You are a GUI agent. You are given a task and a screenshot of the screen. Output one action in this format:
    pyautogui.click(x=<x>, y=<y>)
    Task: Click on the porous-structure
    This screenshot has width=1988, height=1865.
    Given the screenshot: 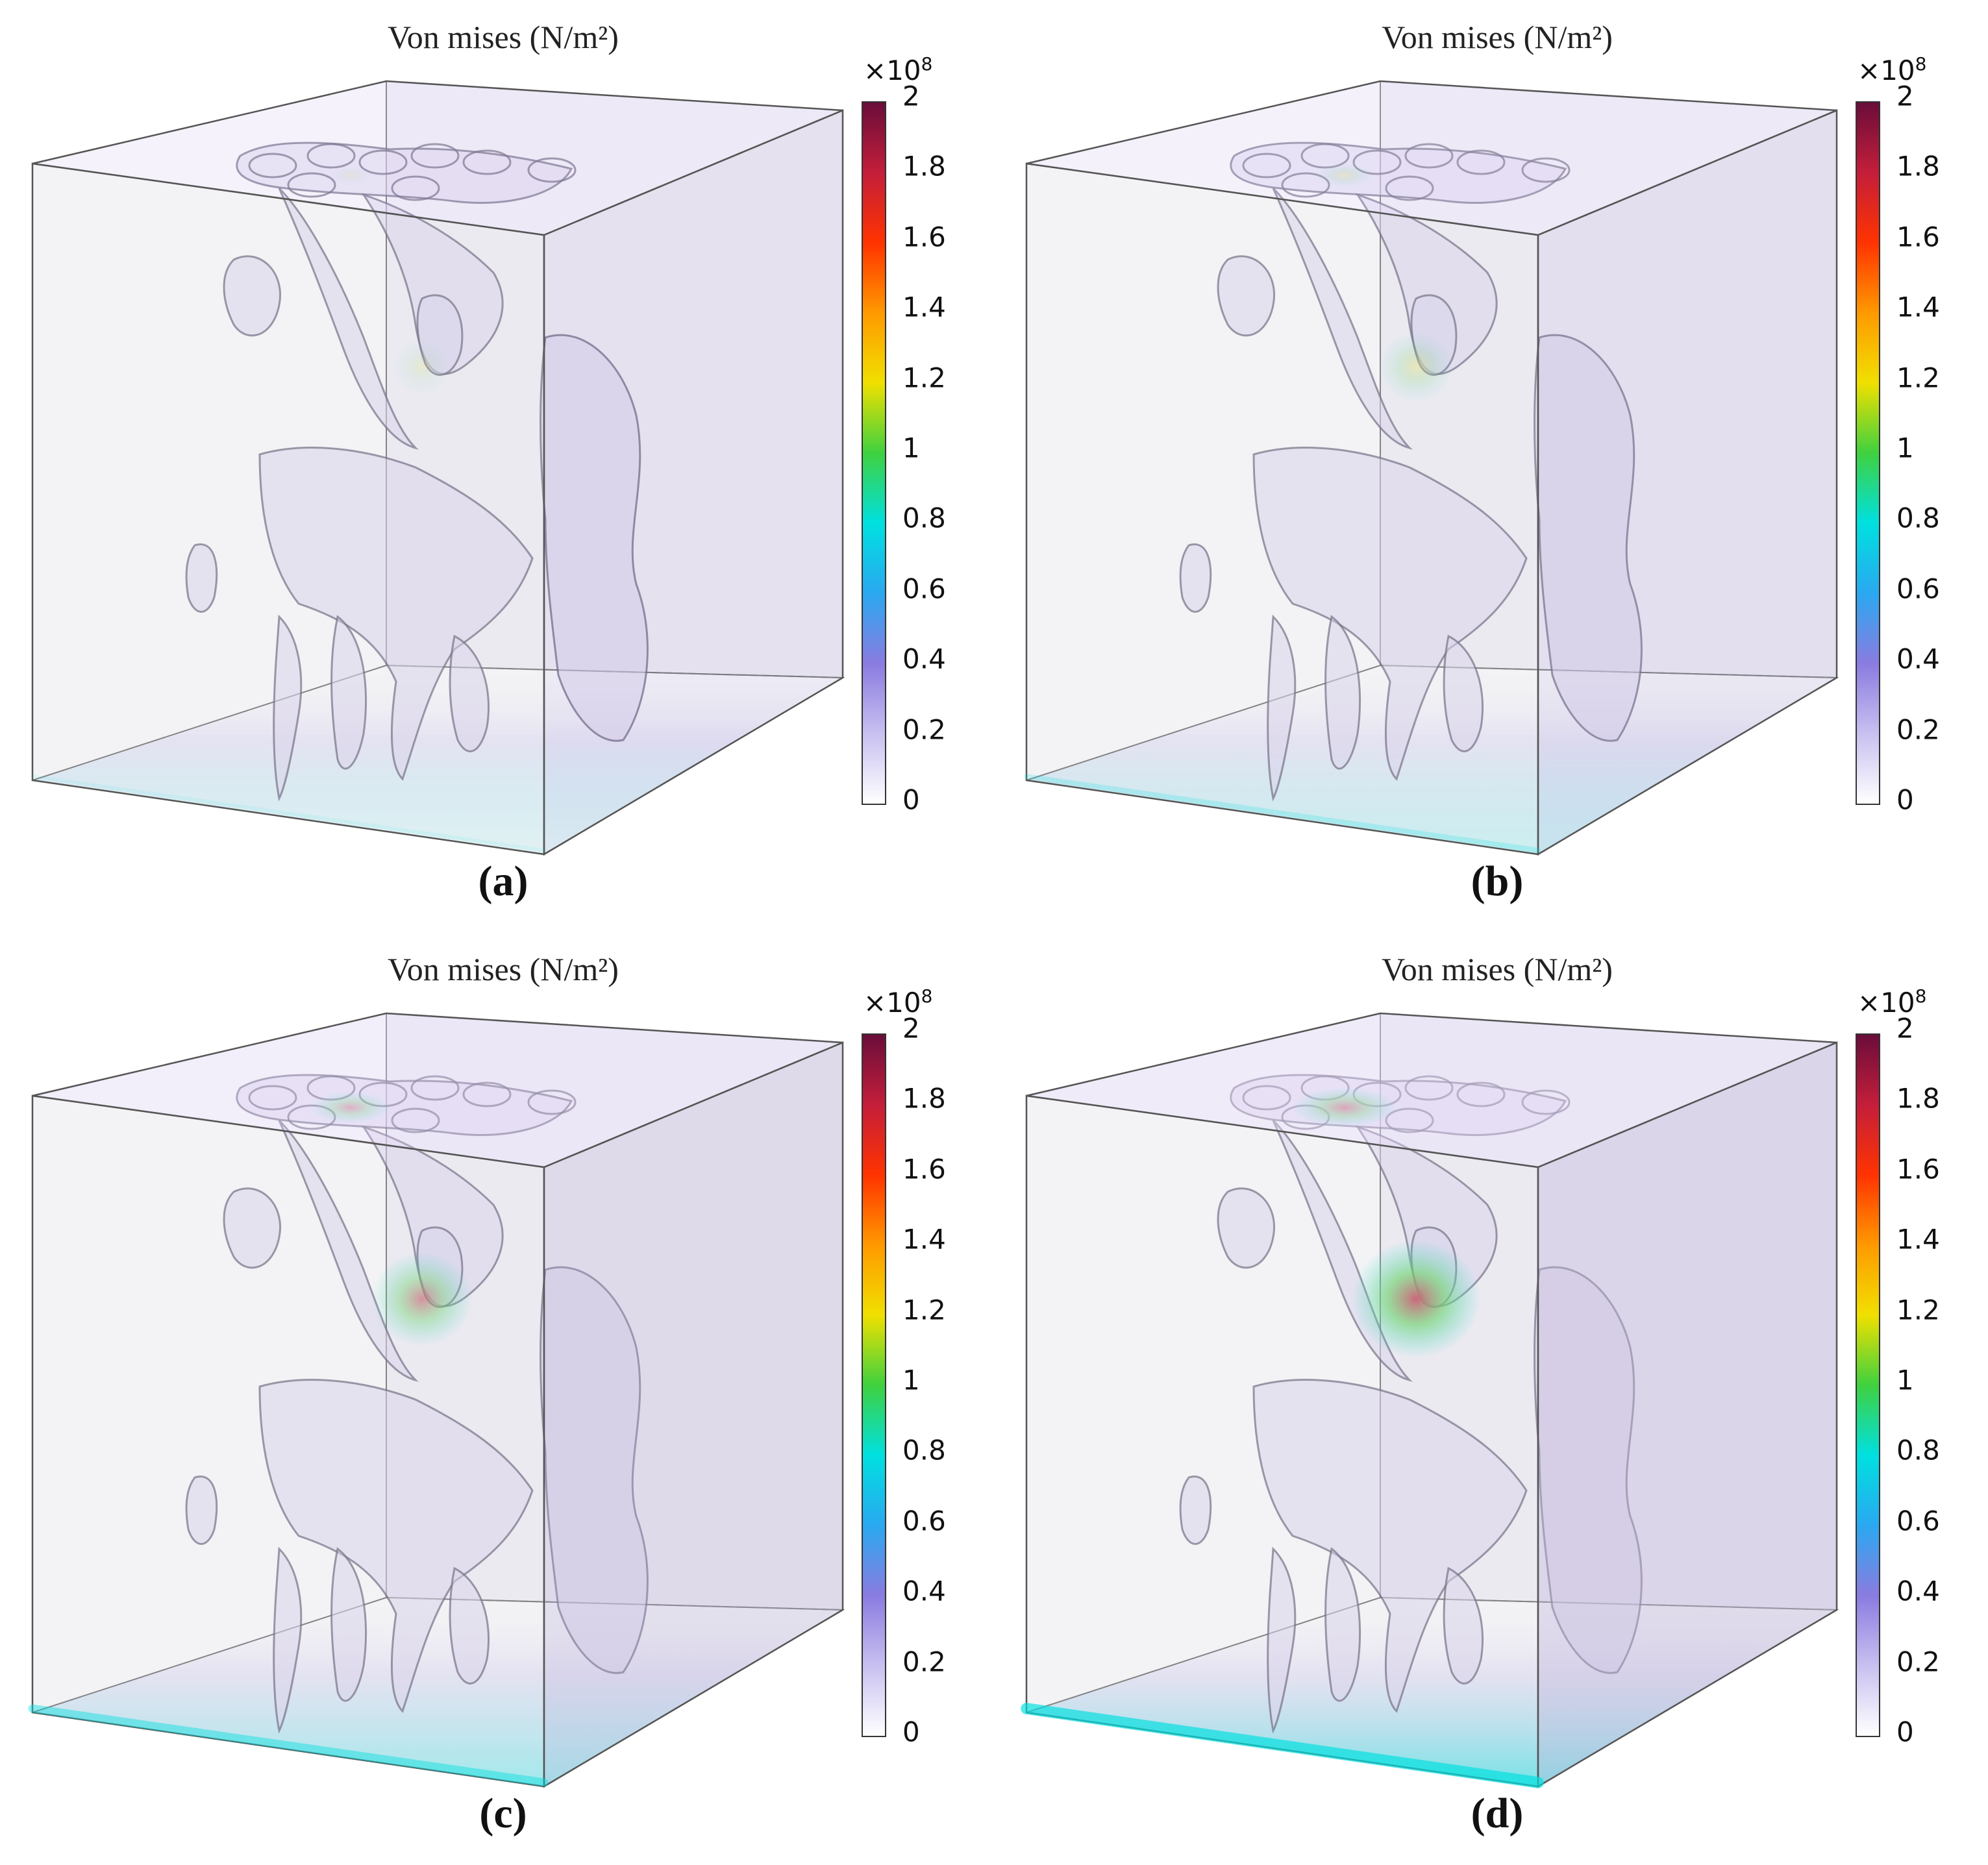 What is the action you would take?
    pyautogui.click(x=417, y=472)
    